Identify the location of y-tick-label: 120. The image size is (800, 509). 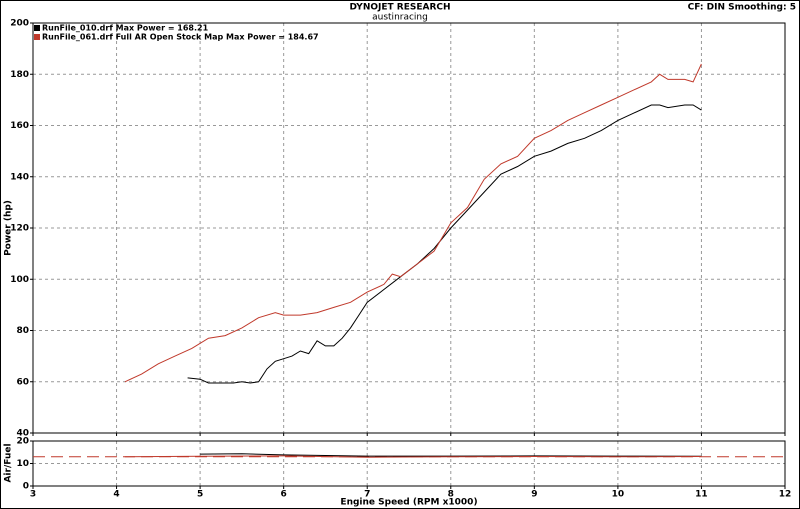
(19, 229).